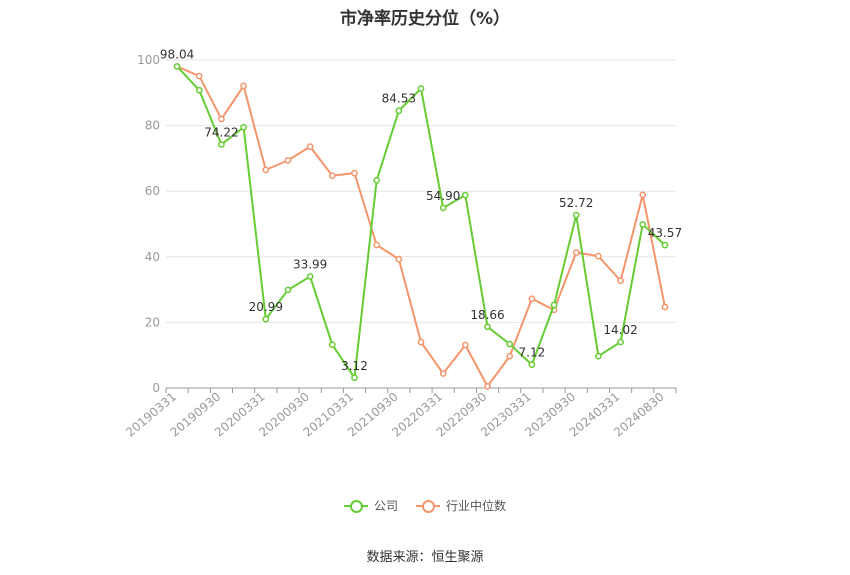 Image resolution: width=850 pixels, height=575 pixels. Describe the element at coordinates (443, 196) in the screenshot. I see `data-label: 54.90` at that location.